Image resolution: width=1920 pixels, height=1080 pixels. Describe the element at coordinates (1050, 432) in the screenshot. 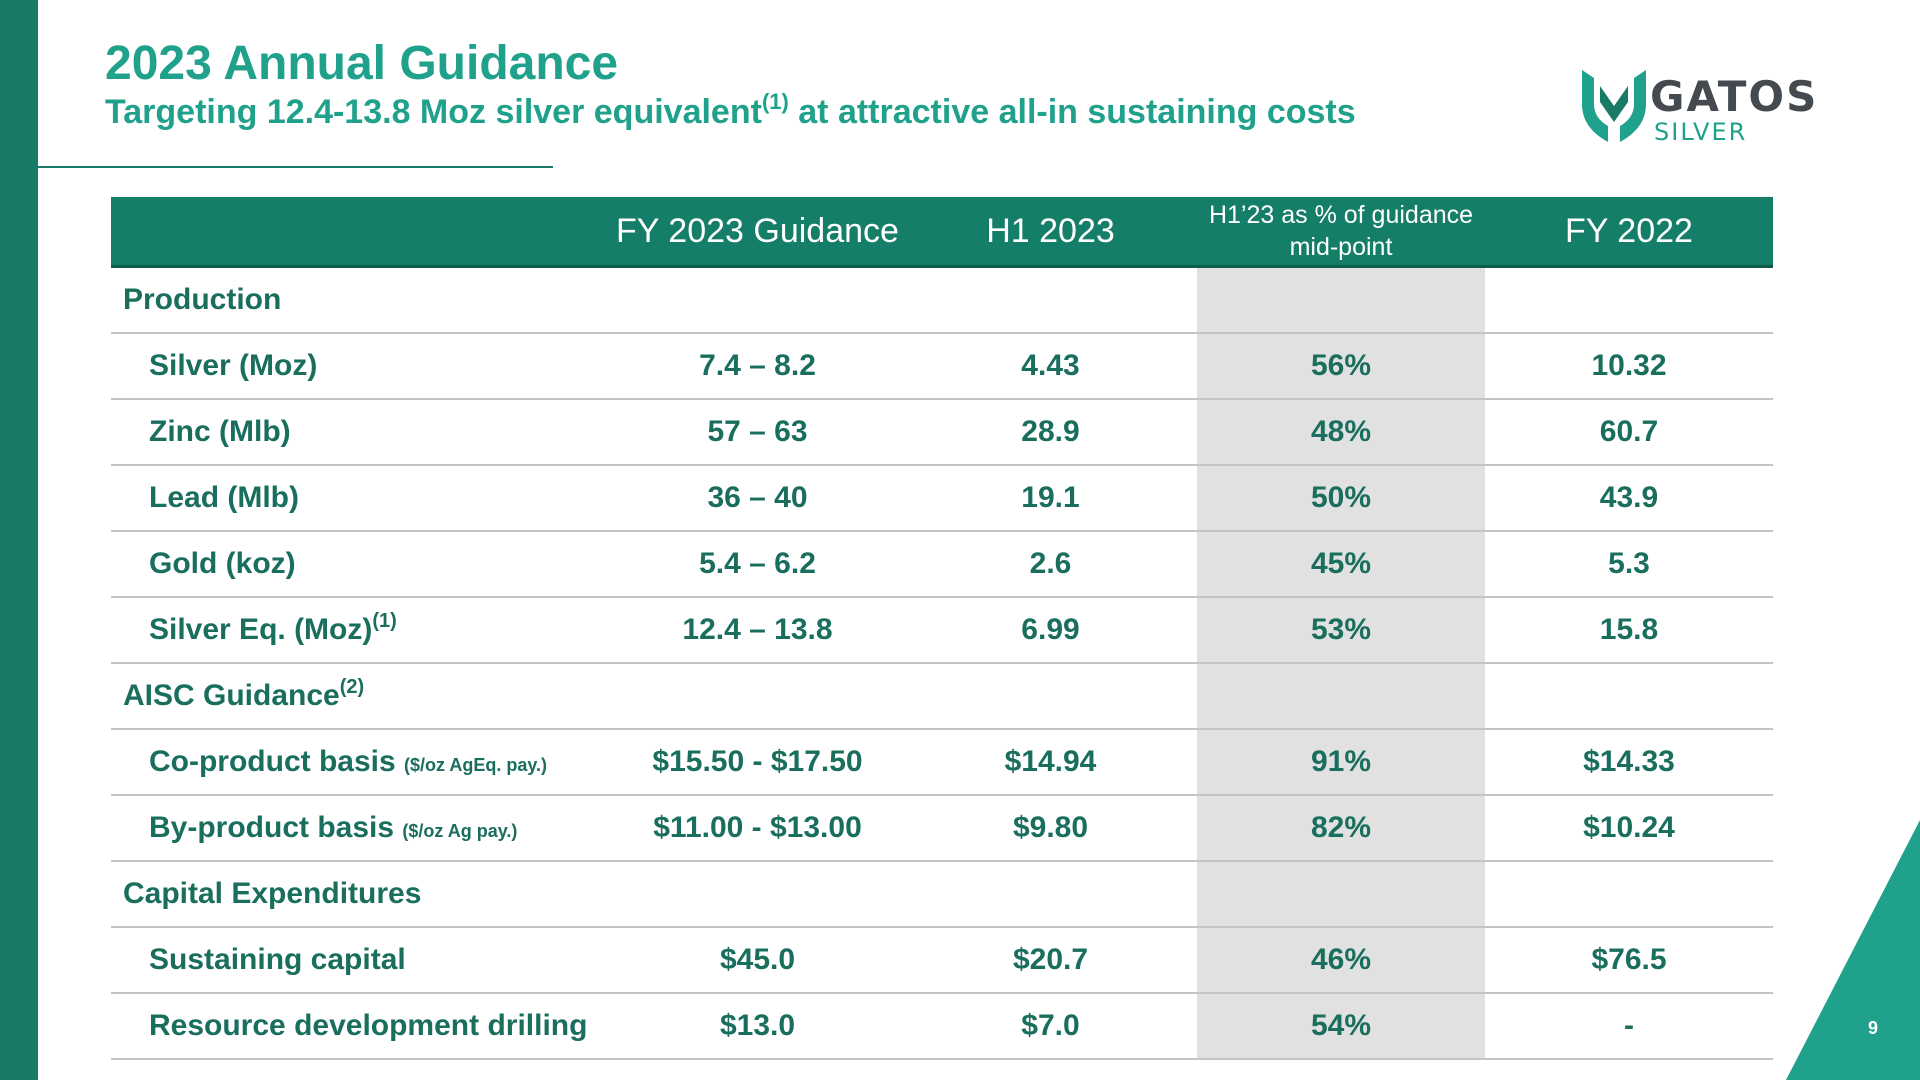

I see `cell-h1-2023: 28.9` at that location.